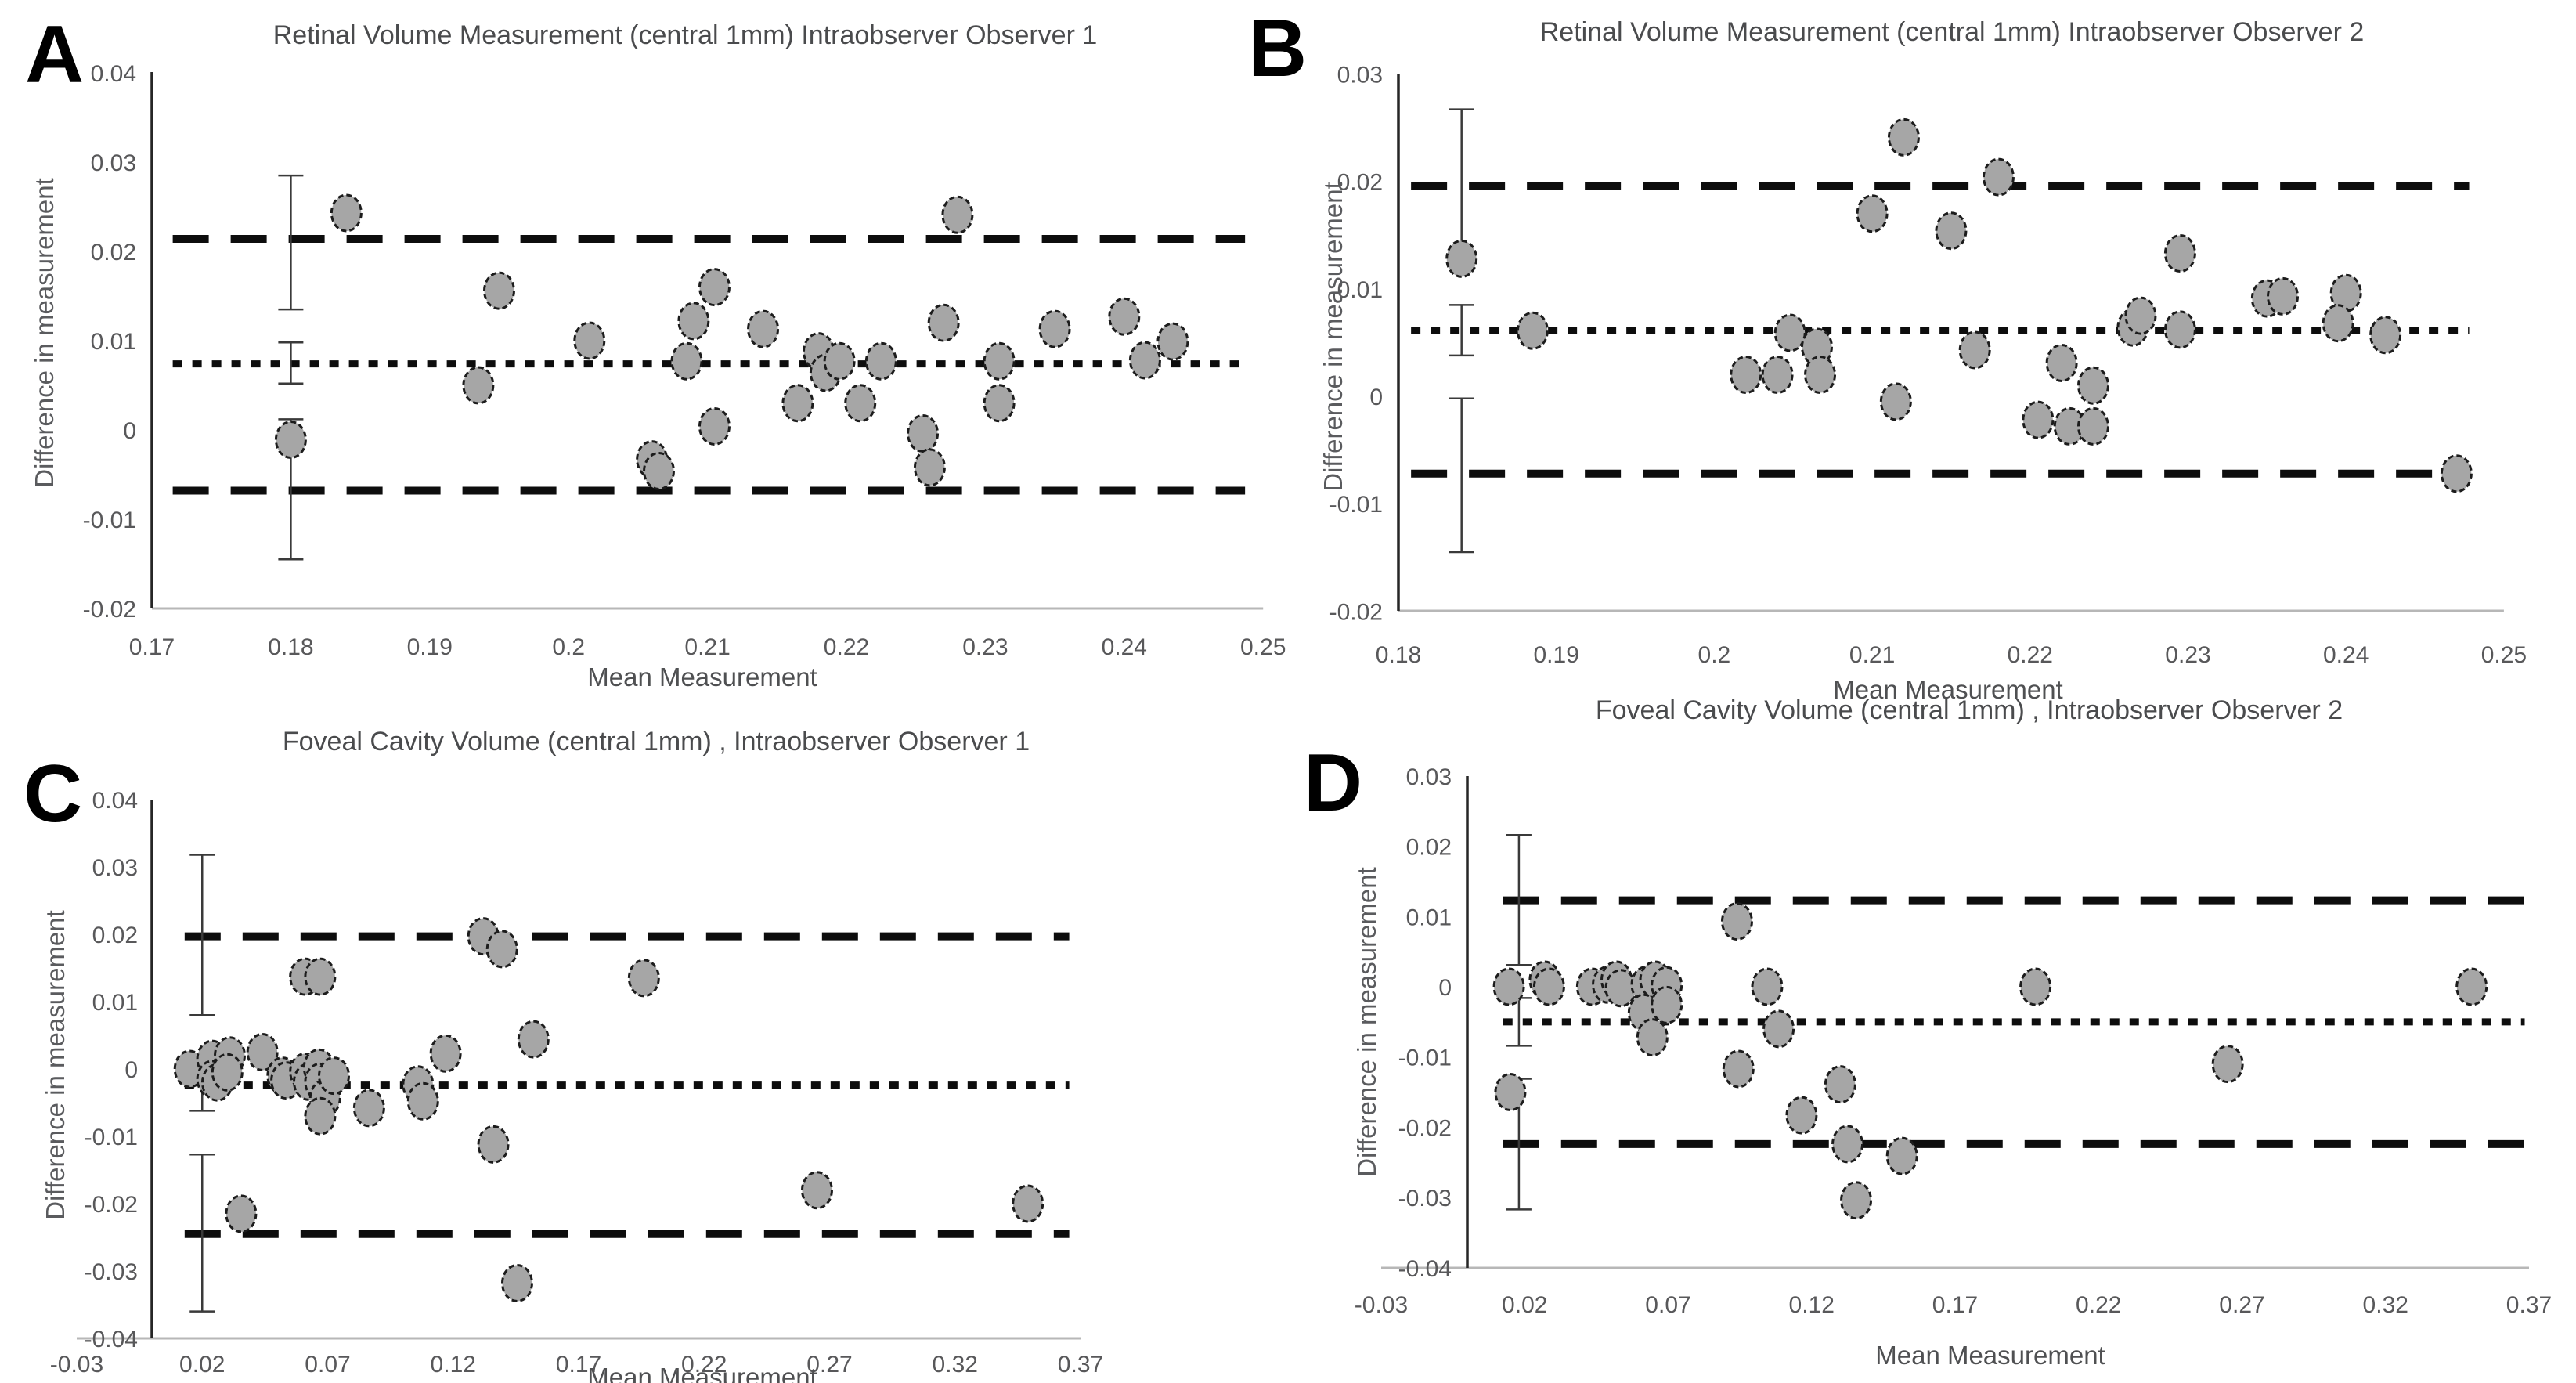 Image resolution: width=2576 pixels, height=1383 pixels. Describe the element at coordinates (1124, 647) in the screenshot. I see `panel-a-x-tick-label: 0.24` at that location.